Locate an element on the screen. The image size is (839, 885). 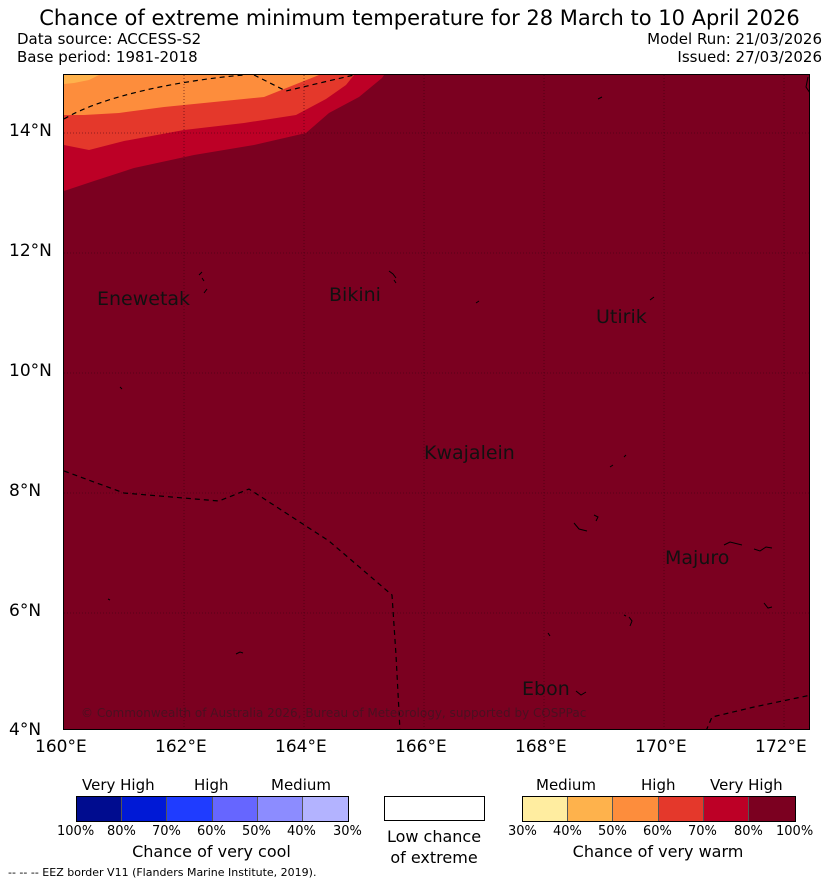
warm-colorbar is located at coordinates (659, 809).